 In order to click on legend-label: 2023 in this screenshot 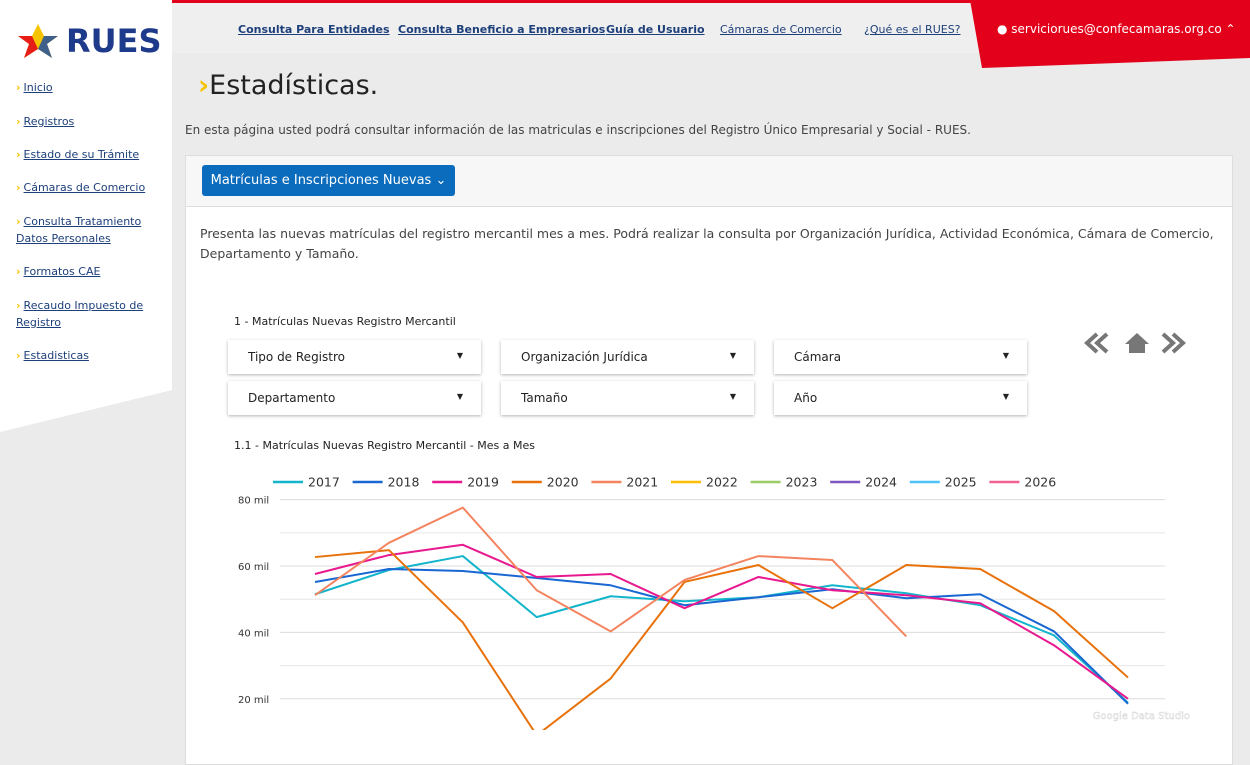, I will do `click(802, 482)`.